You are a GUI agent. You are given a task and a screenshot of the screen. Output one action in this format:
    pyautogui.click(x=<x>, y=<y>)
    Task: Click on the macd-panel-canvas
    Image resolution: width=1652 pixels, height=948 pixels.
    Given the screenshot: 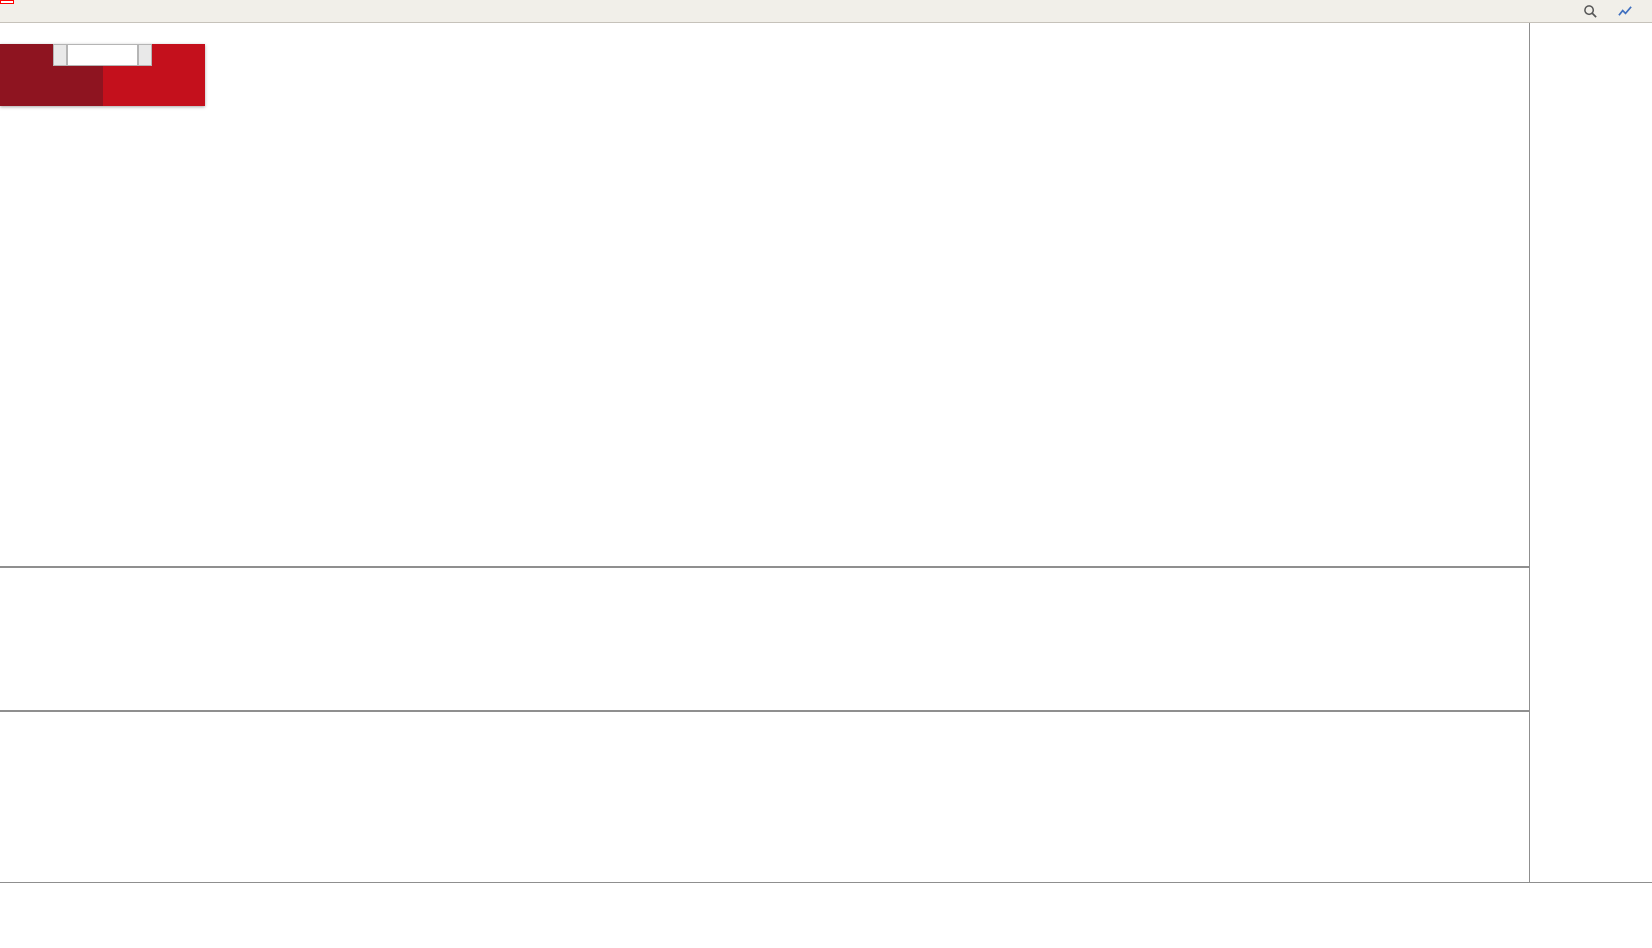 What is the action you would take?
    pyautogui.click(x=764, y=639)
    